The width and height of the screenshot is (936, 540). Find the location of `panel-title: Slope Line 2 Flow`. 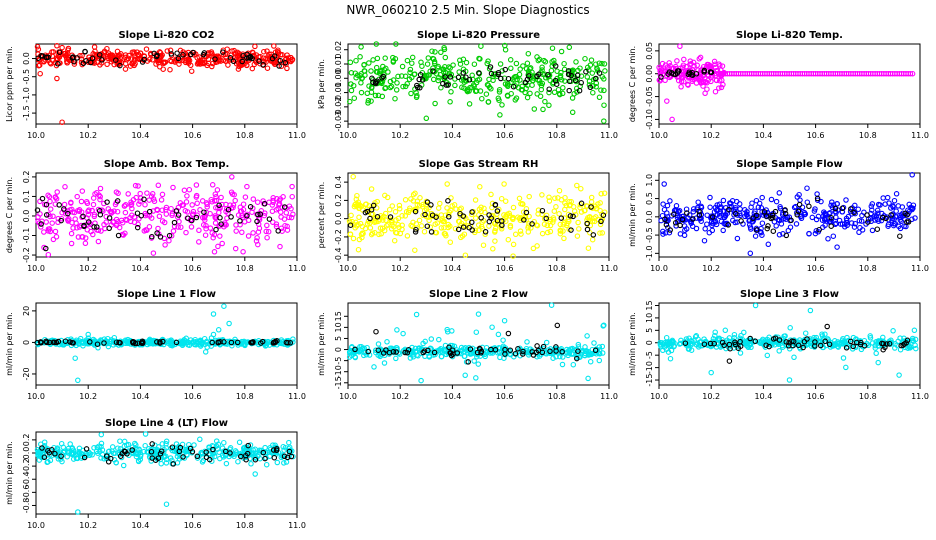

panel-title: Slope Line 2 Flow is located at coordinates (478, 294).